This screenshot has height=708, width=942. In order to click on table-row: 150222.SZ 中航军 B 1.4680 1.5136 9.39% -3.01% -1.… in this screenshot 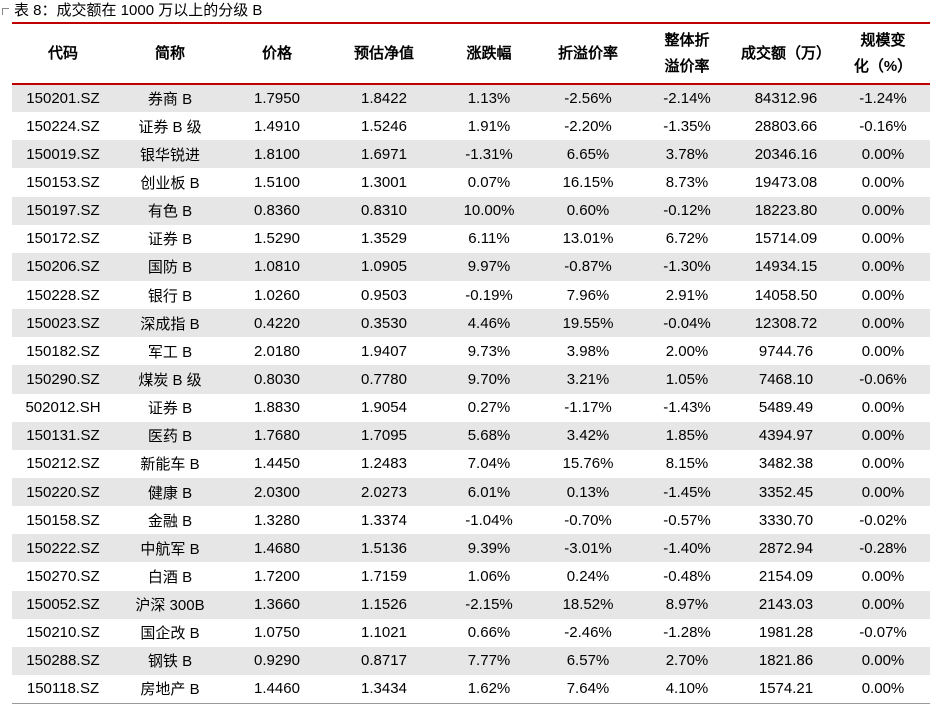, I will do `click(471, 548)`.